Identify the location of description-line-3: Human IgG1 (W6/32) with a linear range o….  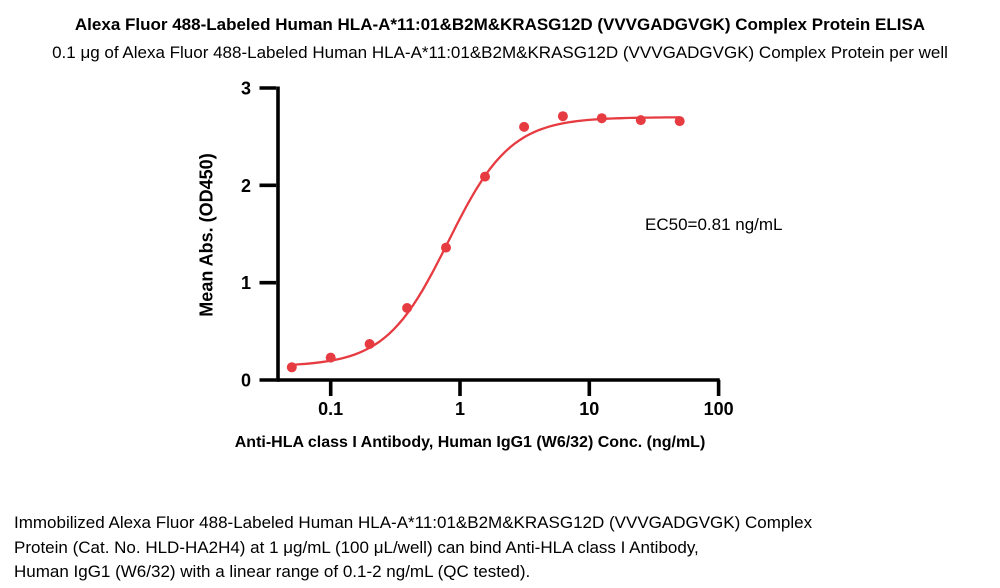
(272, 572).